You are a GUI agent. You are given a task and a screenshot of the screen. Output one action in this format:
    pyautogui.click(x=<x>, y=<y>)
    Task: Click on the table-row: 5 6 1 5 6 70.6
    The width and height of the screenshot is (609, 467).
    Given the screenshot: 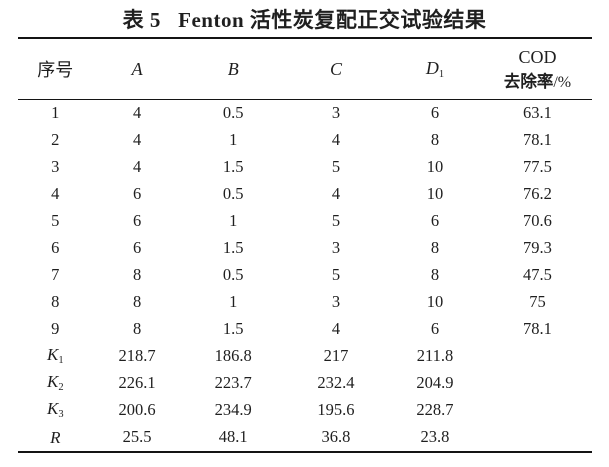 What is the action you would take?
    pyautogui.click(x=305, y=221)
    